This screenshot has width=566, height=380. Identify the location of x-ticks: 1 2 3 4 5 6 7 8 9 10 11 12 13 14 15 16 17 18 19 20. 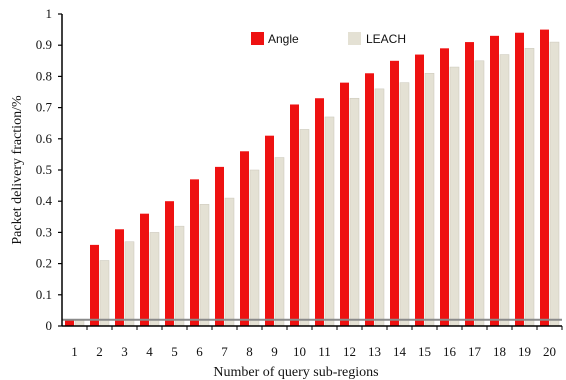
(317, 342).